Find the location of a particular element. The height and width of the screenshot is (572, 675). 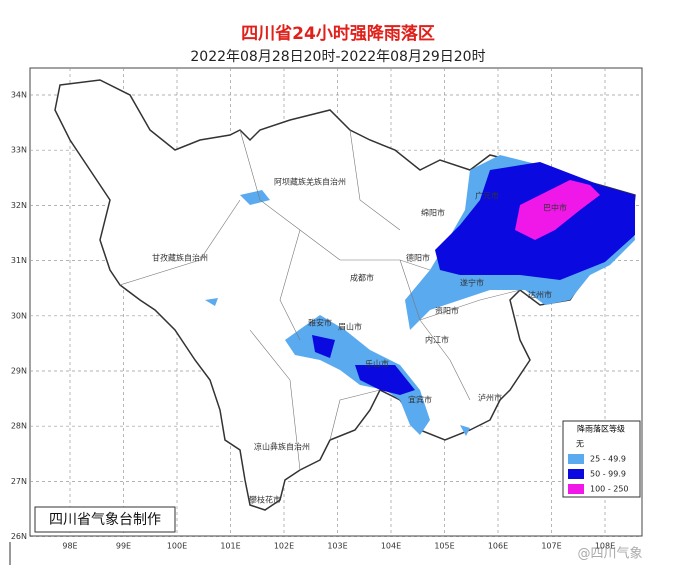

lat-label: 29N is located at coordinates (19, 371).